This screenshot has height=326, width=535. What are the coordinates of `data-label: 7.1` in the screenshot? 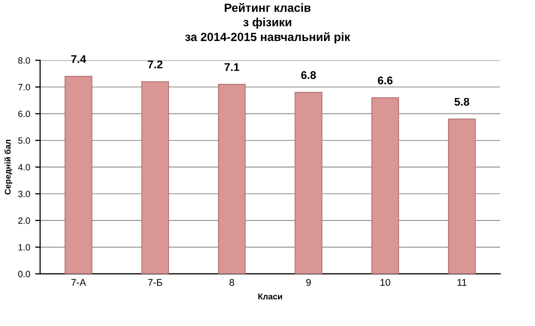 It's located at (232, 67).